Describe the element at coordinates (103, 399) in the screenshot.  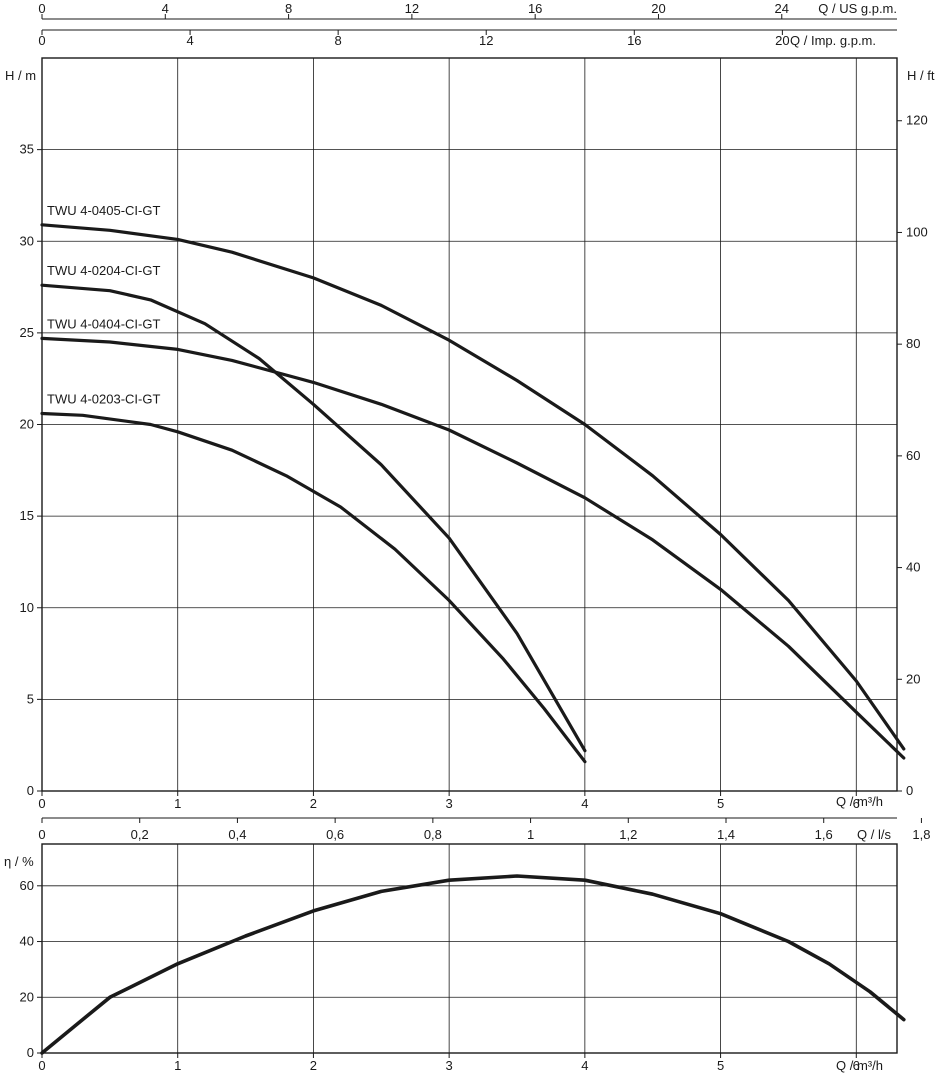
I see `series-label: TWU 4-0203-CI-GT` at that location.